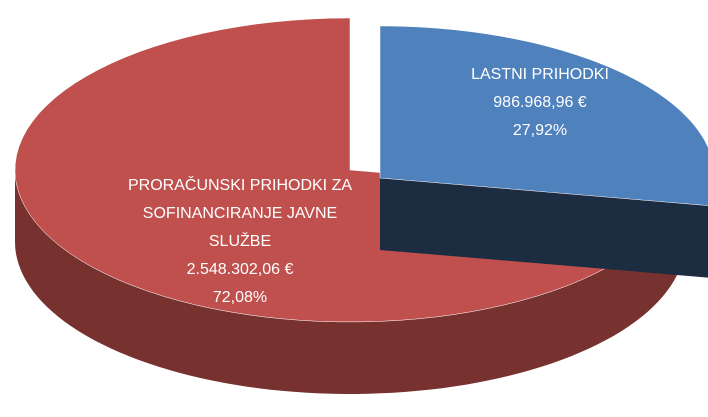 This screenshot has height=417, width=708. I want to click on category-label: LASTNI PRIHODKI, so click(540, 74).